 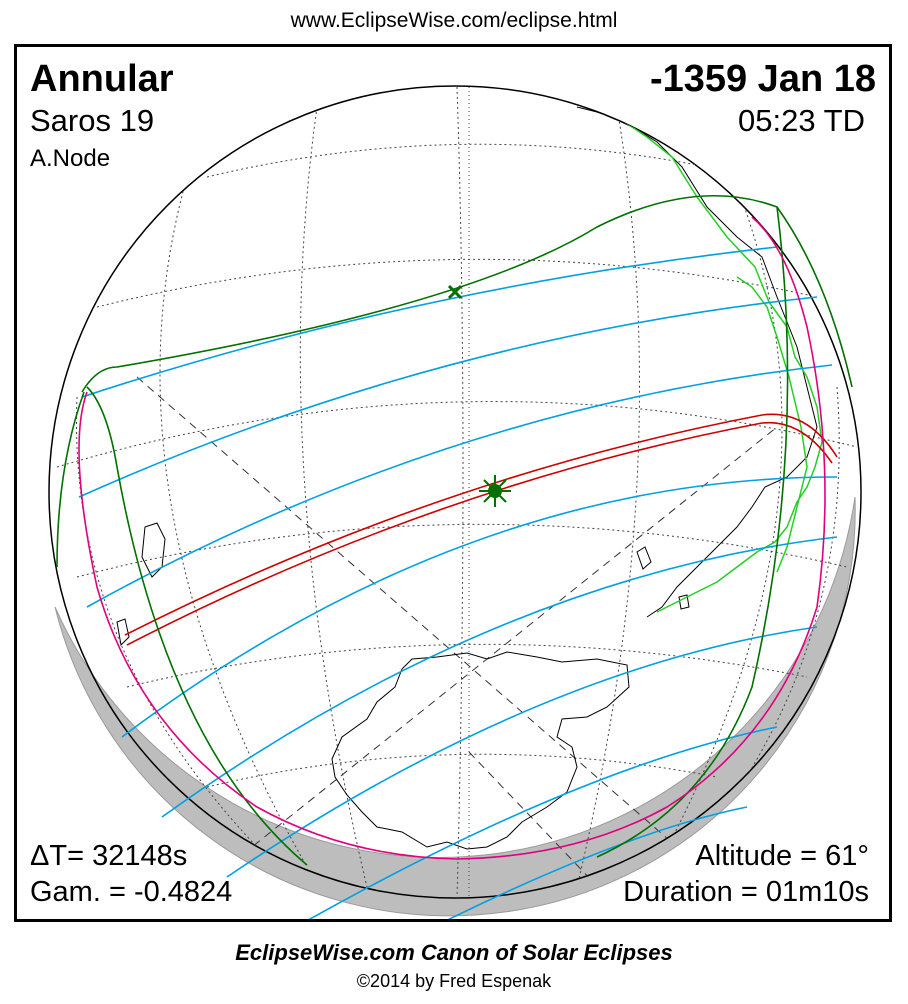 What do you see at coordinates (746, 892) in the screenshot?
I see `eclipse-duration: Duration = 01m10s` at bounding box center [746, 892].